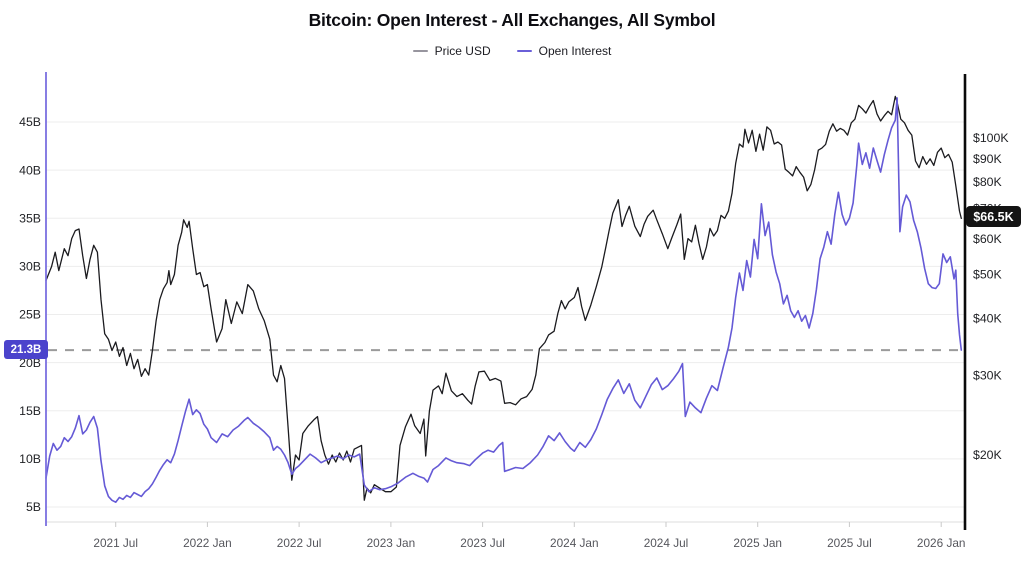  Describe the element at coordinates (207, 543) in the screenshot. I see `x-tick-label: 2022 Jan` at that location.